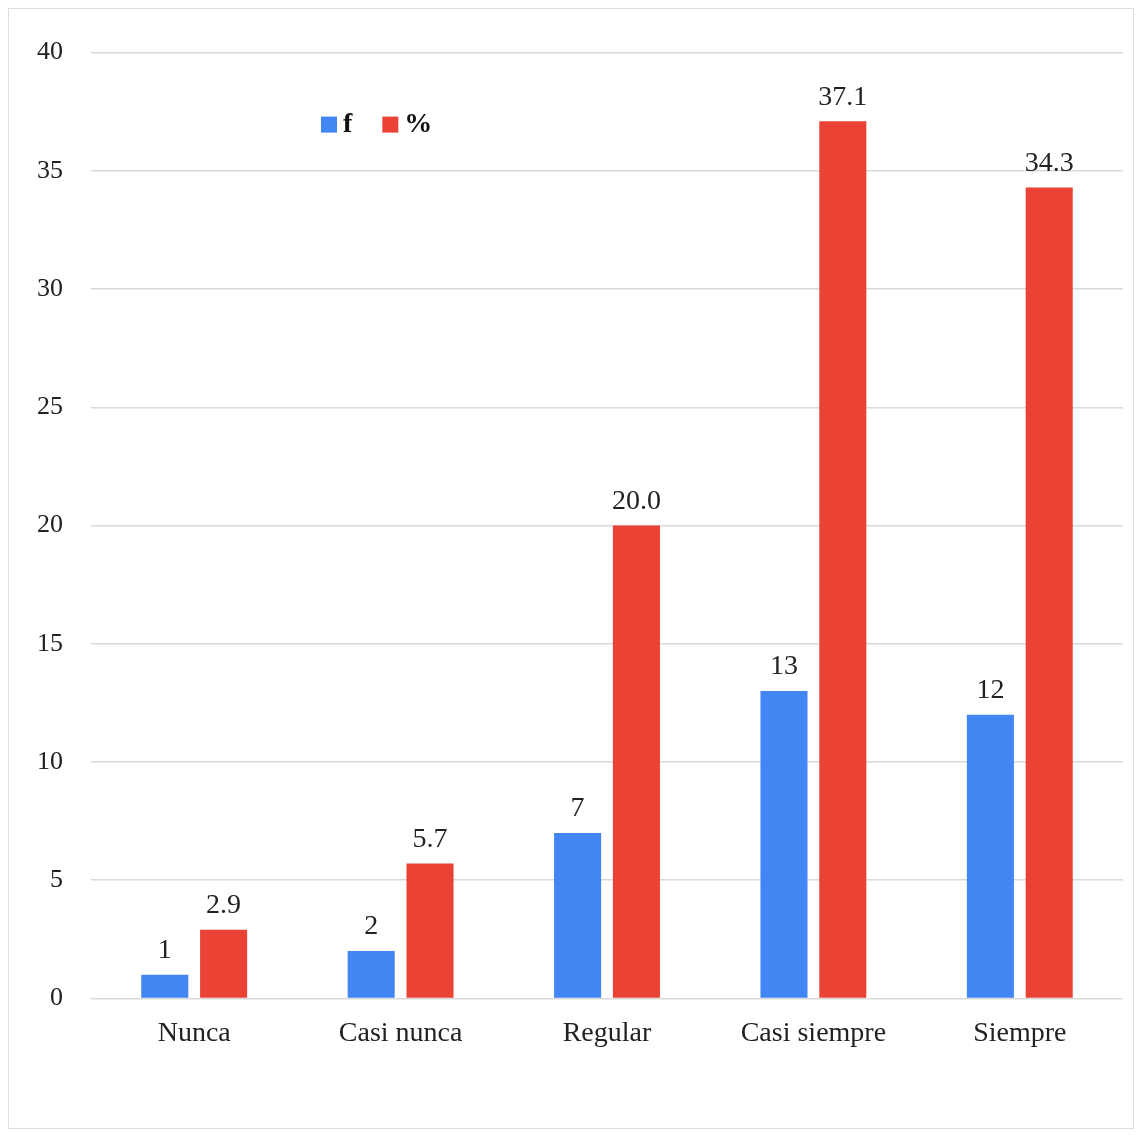 This screenshot has width=1142, height=1137. Describe the element at coordinates (348, 122) in the screenshot. I see `legend-label: f` at that location.